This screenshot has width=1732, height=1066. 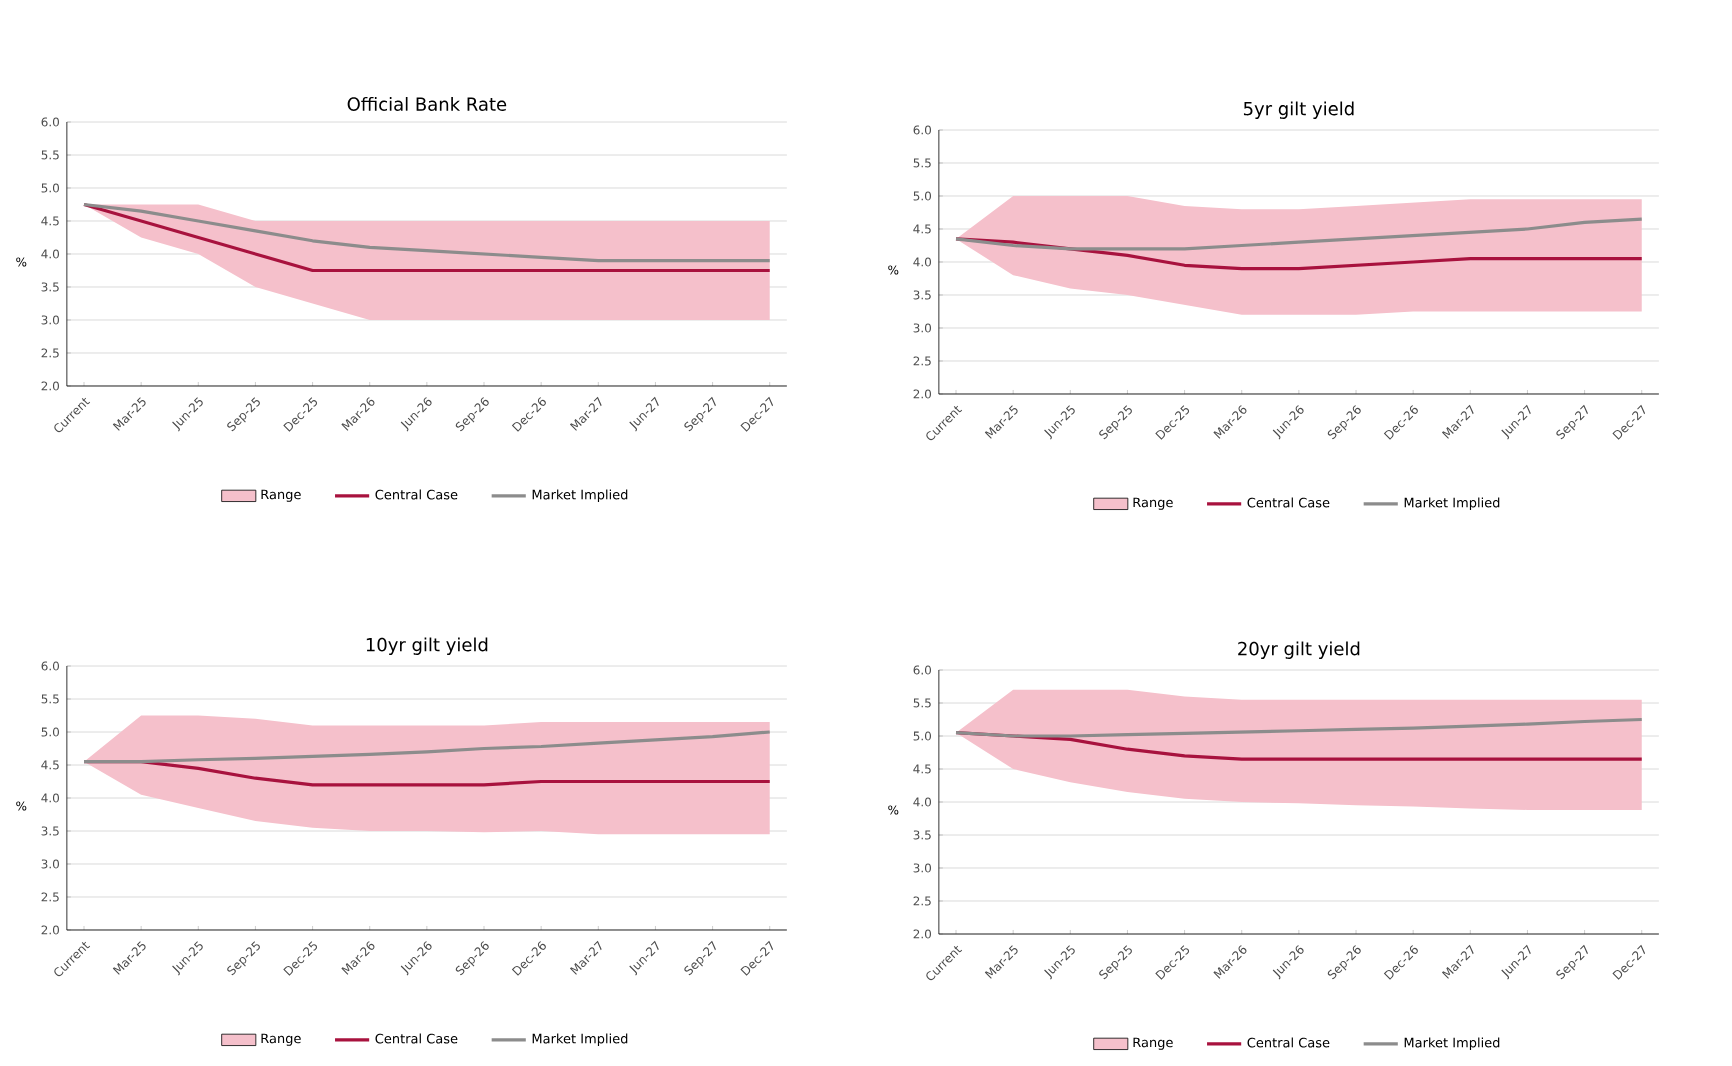 What do you see at coordinates (1298, 110) in the screenshot?
I see `chart-title: 5yr gilt yield` at bounding box center [1298, 110].